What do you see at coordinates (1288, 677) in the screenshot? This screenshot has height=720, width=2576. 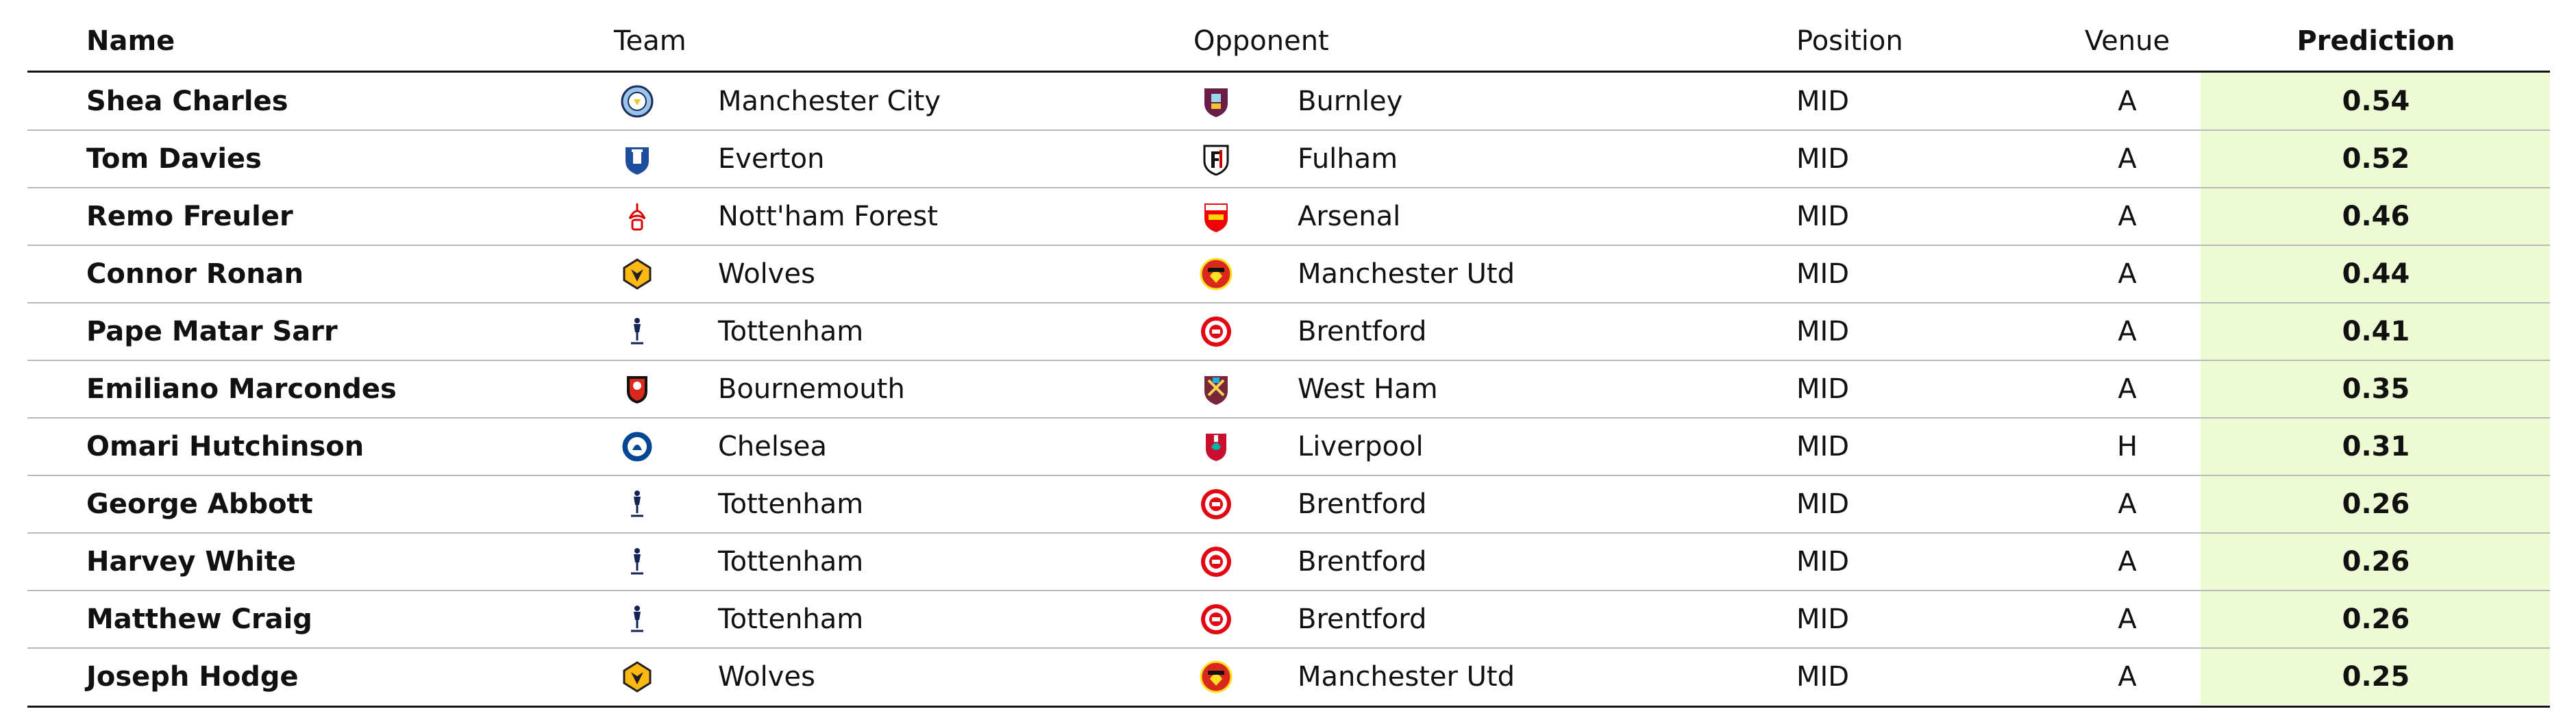 I see `table-row: Joseph Hodge Wolves Manchester Utd MID A 0.25` at bounding box center [1288, 677].